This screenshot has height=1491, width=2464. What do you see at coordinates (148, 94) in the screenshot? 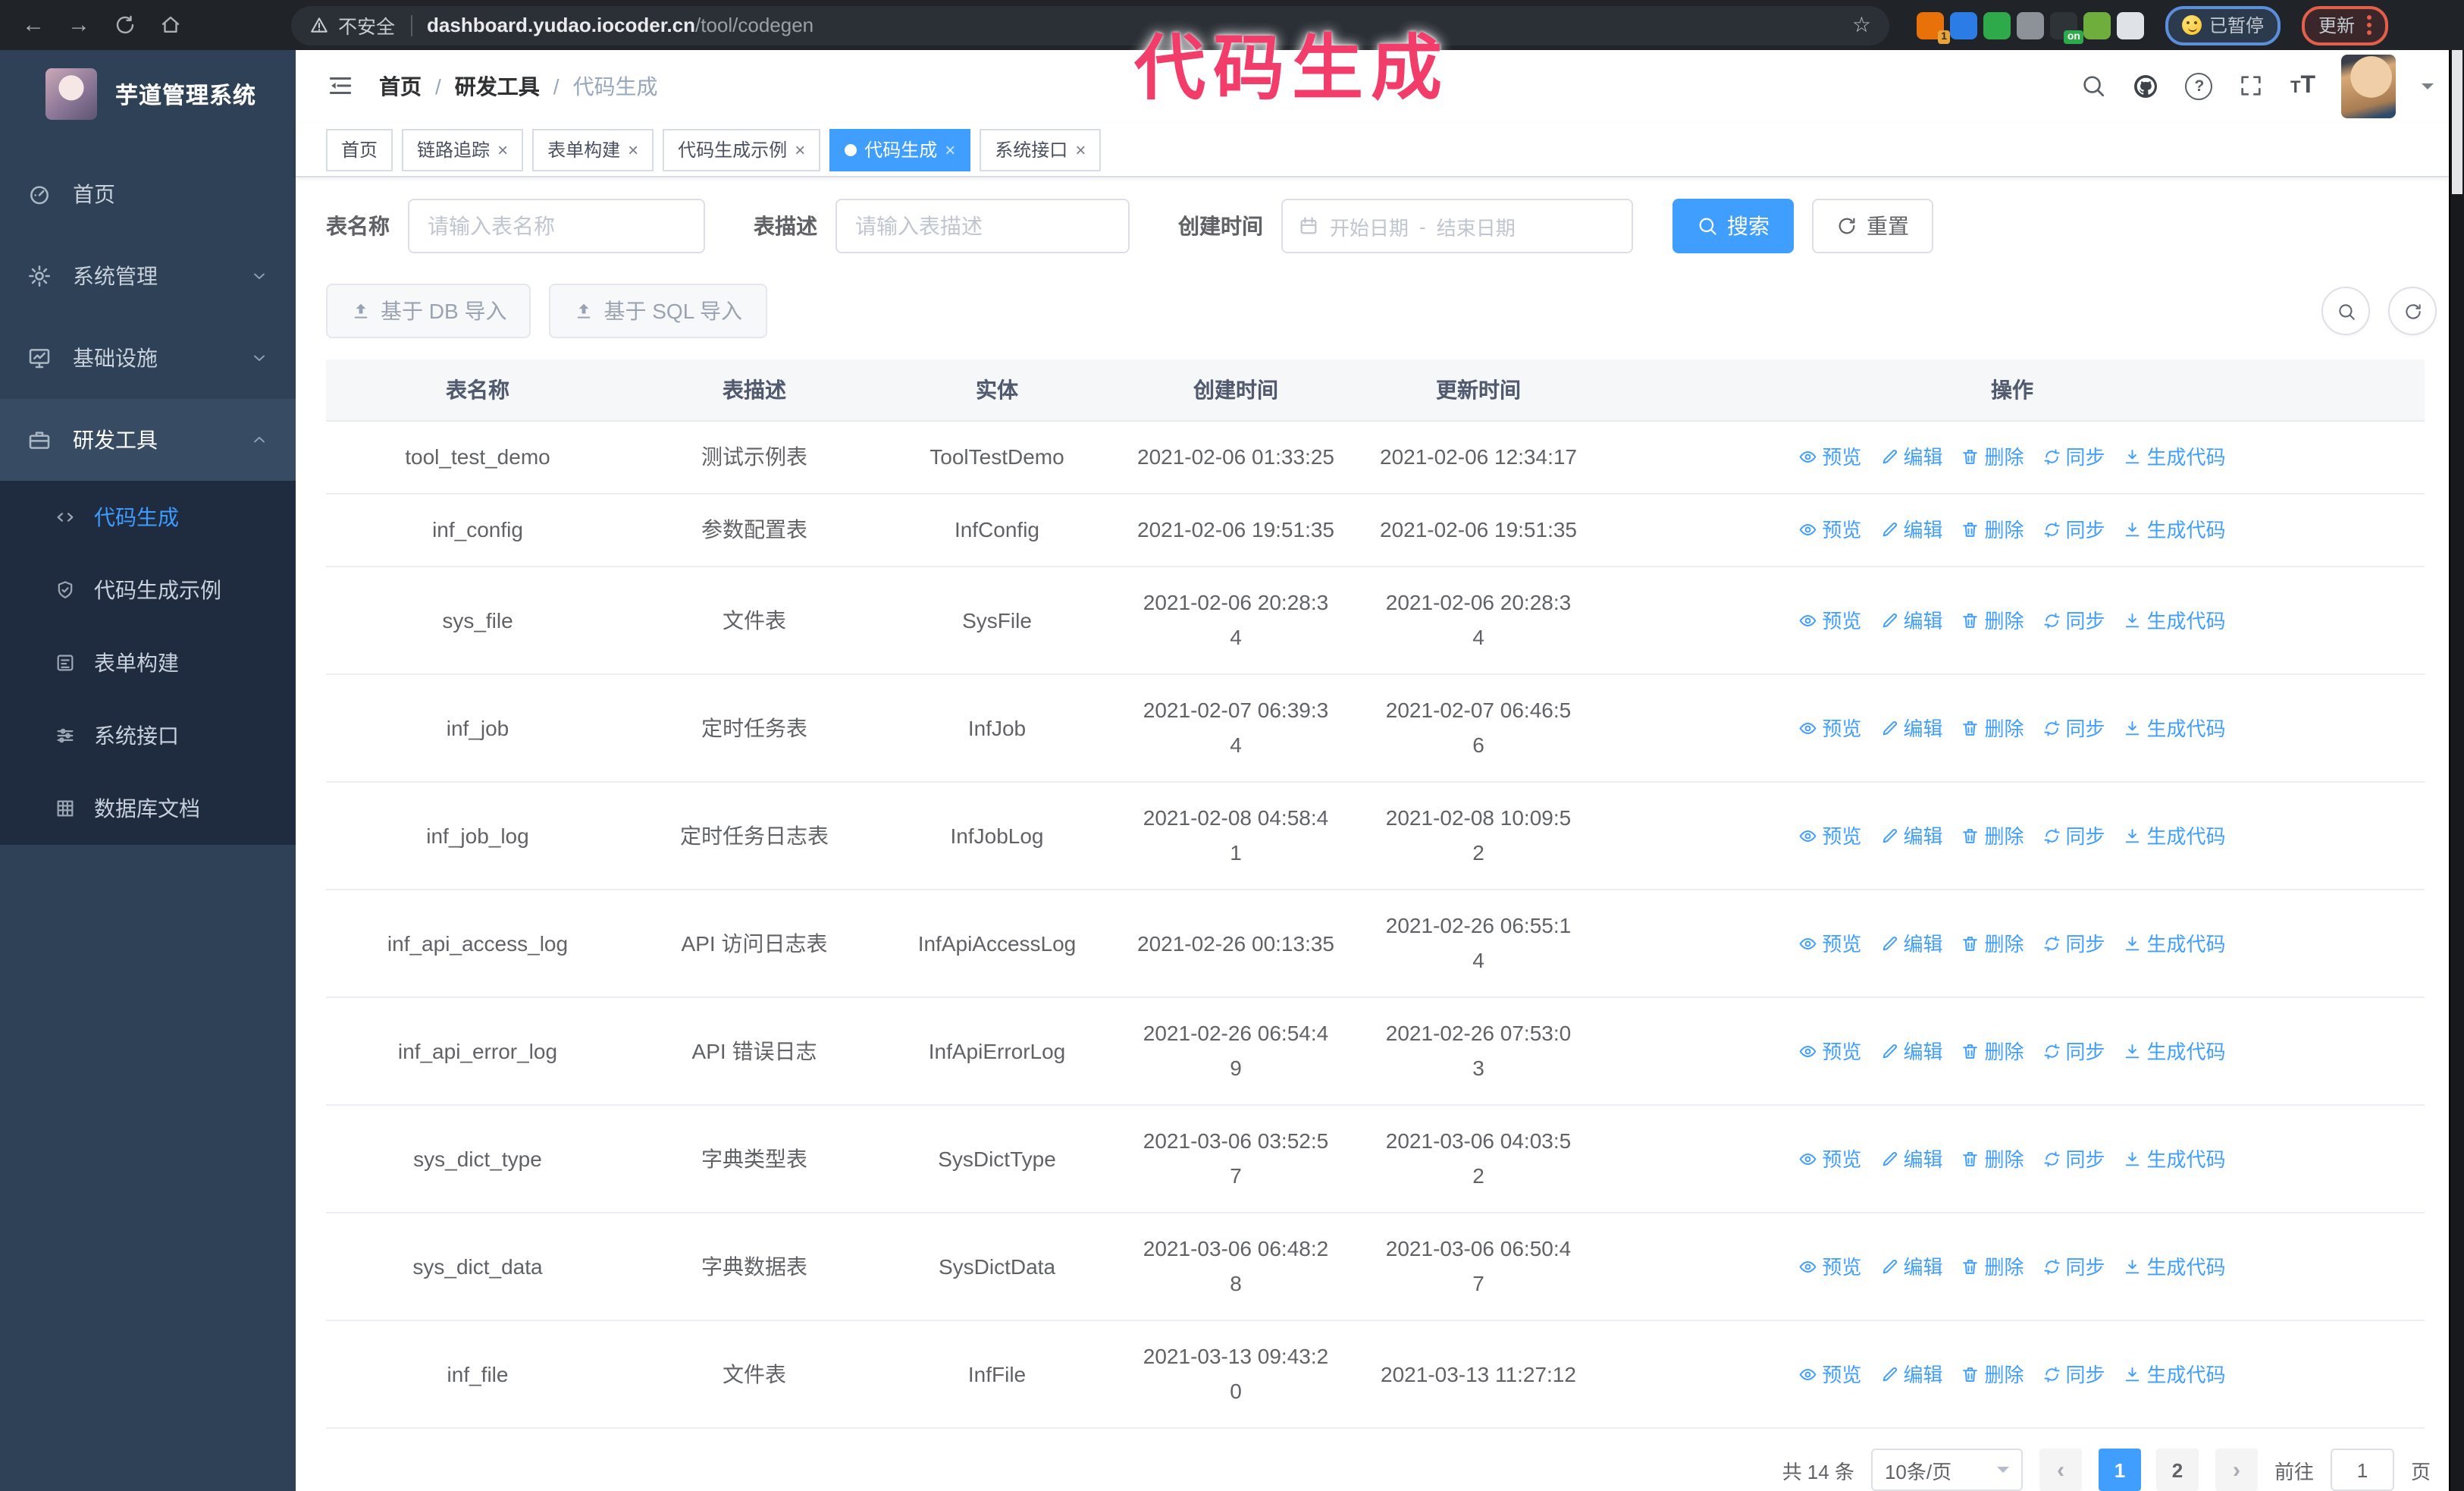
I see `app-logo: 芋道管理系统` at bounding box center [148, 94].